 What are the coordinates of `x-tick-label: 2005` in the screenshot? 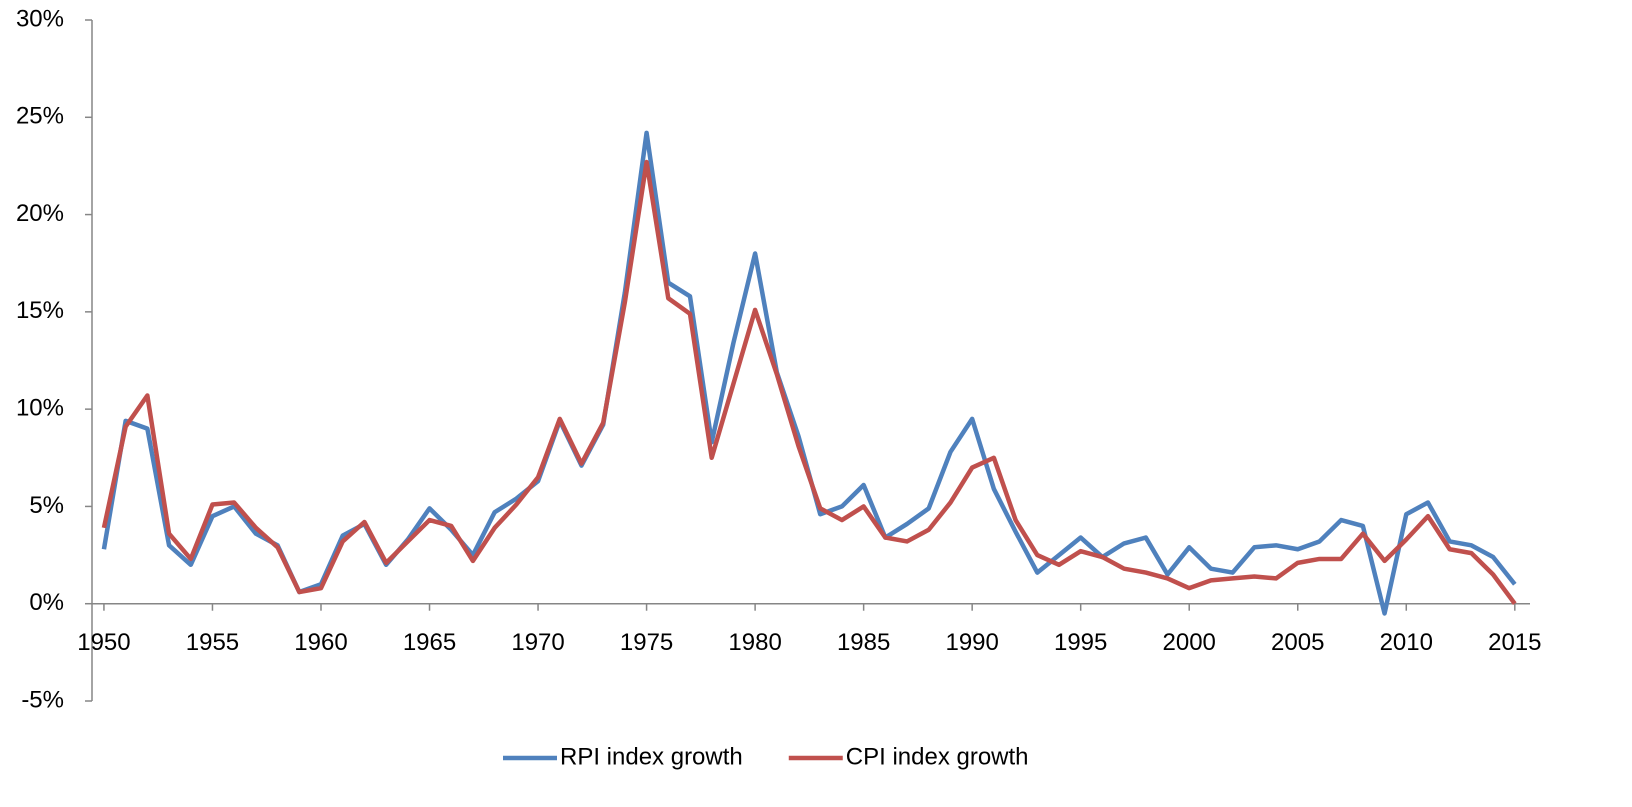 It's located at (1297, 642).